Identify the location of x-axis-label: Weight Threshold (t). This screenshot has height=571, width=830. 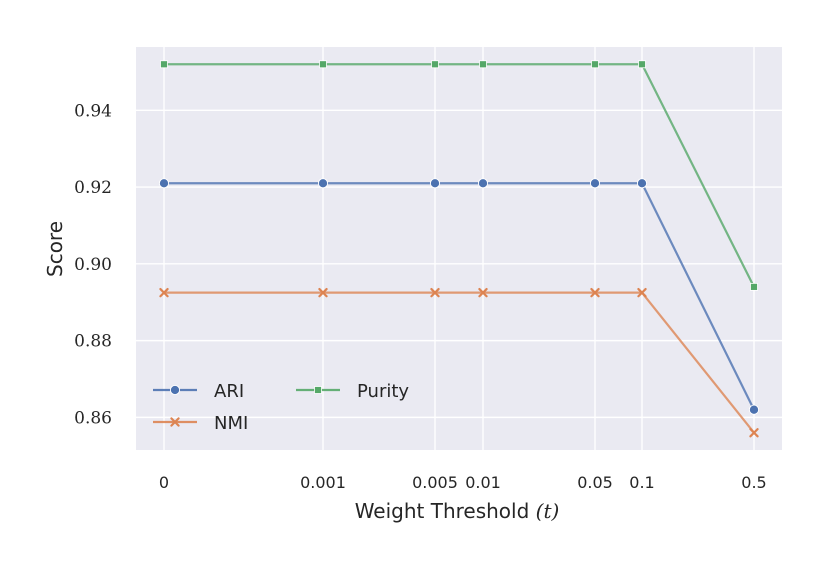
(457, 511).